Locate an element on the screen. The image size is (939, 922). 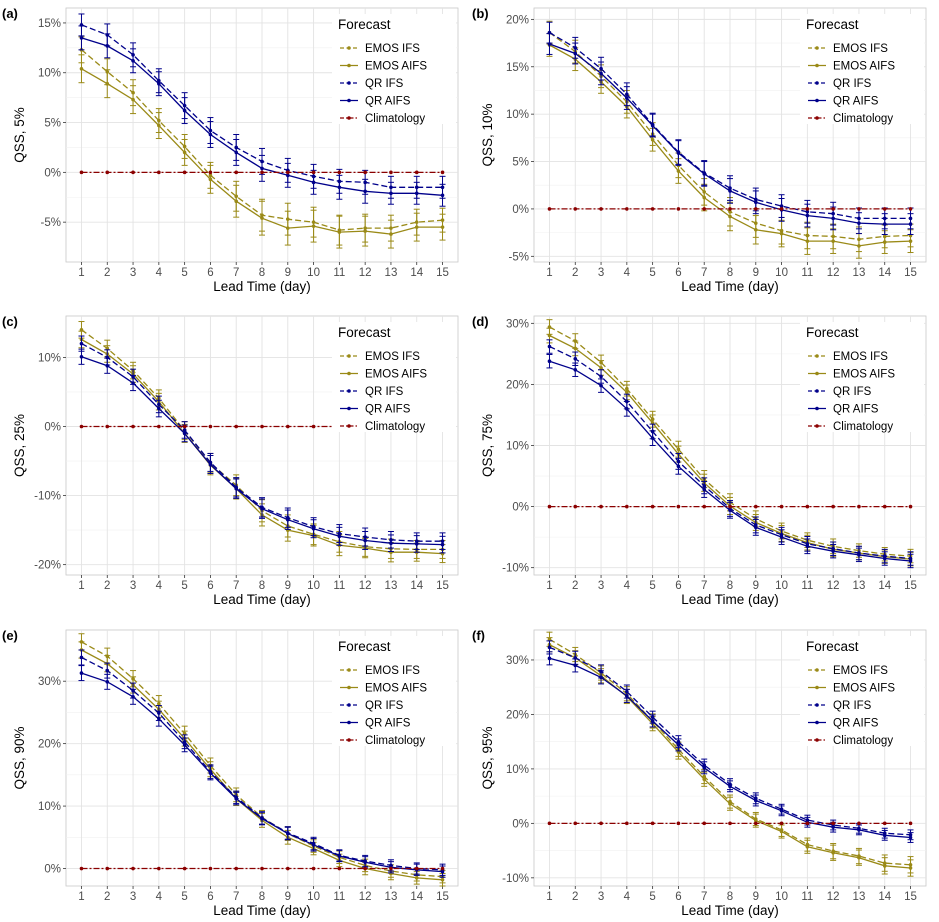
series-line is located at coordinates (730, 126).